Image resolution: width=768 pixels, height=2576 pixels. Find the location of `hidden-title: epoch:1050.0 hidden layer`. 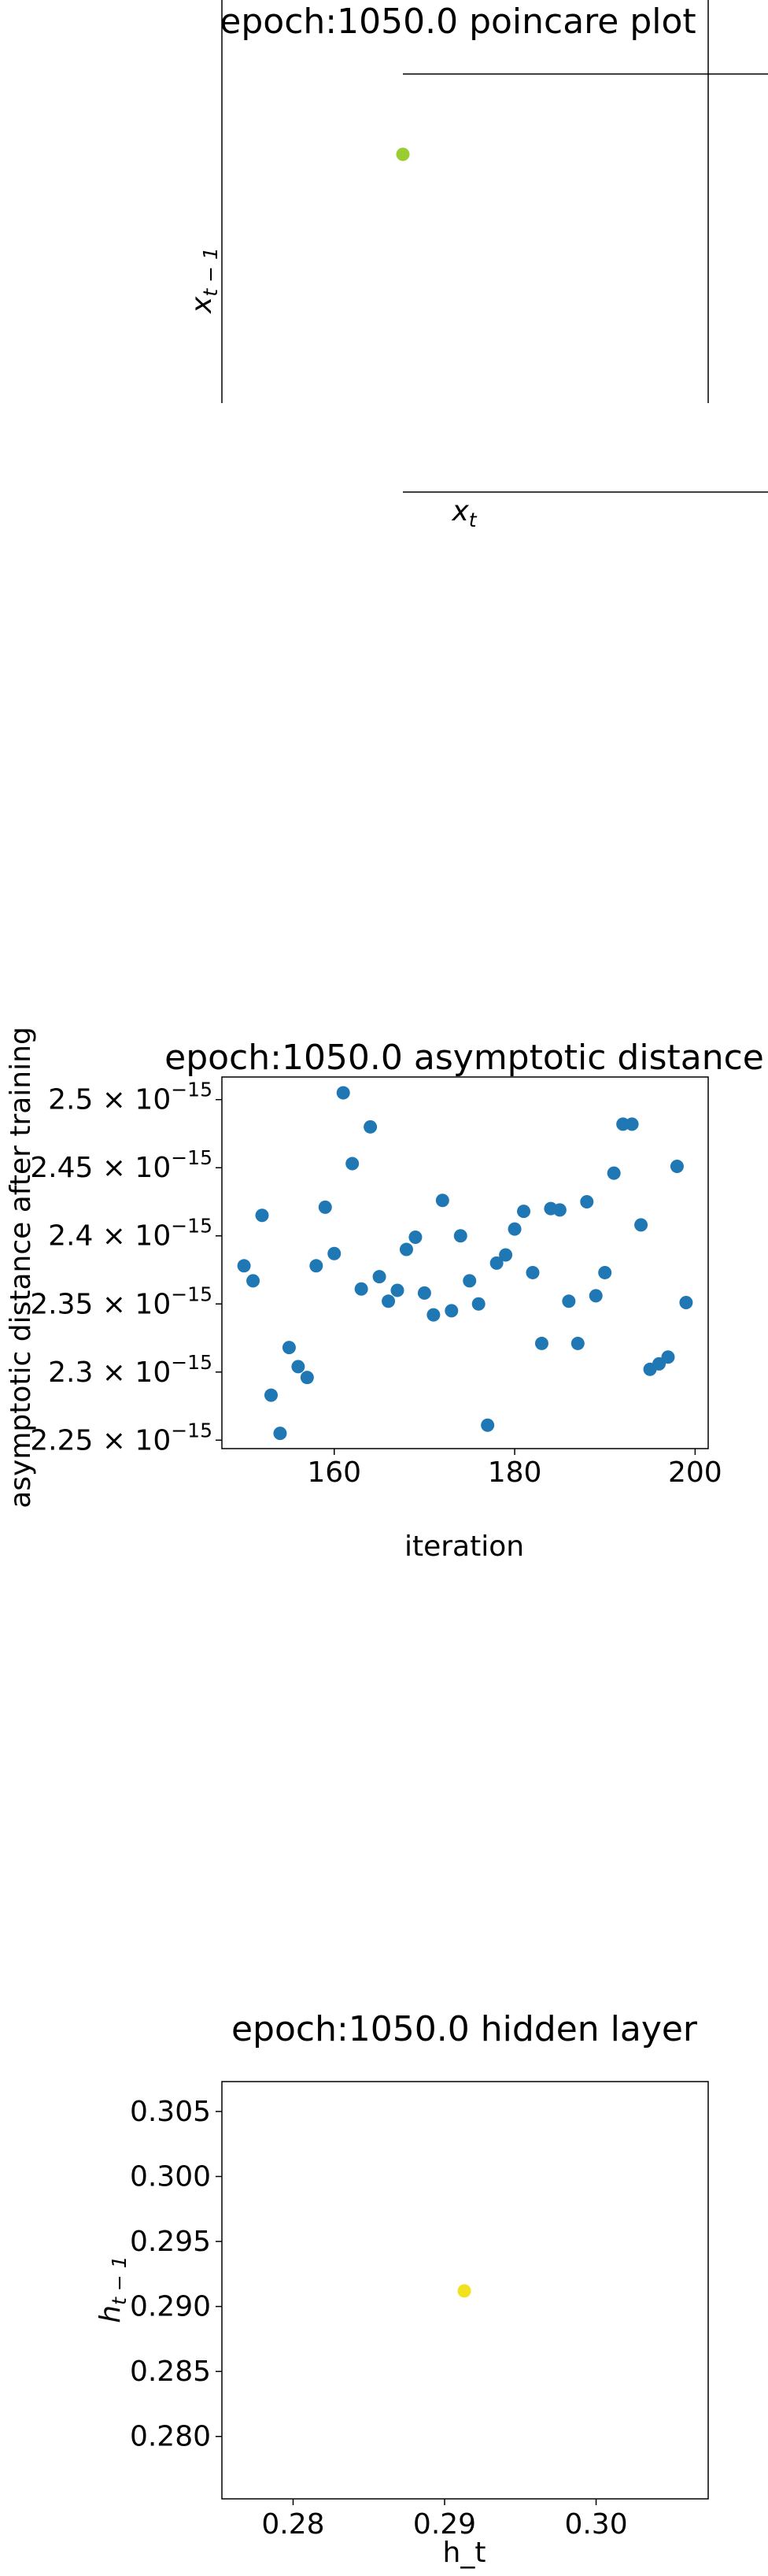

hidden-title: epoch:1050.0 hidden layer is located at coordinates (464, 2029).